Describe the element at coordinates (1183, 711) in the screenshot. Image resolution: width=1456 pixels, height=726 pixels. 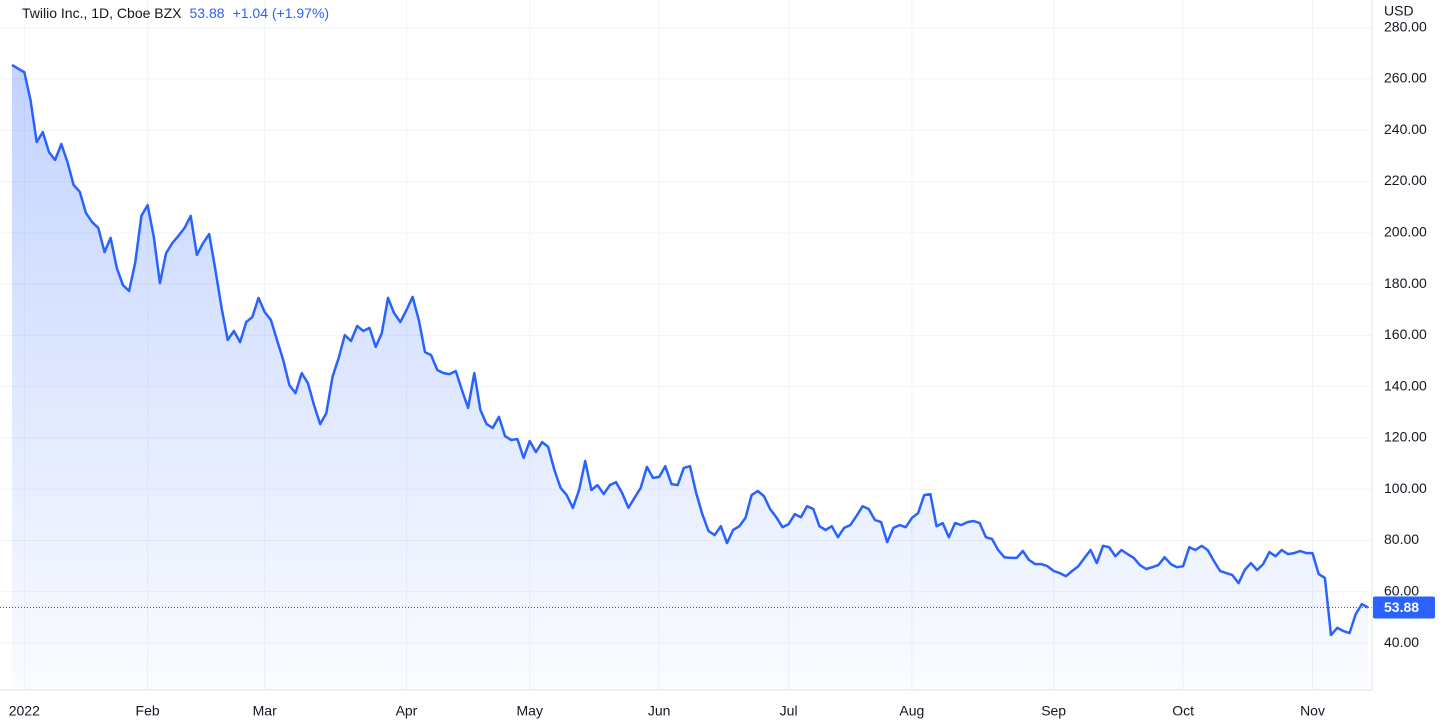
I see `x-tick-label: Oct` at that location.